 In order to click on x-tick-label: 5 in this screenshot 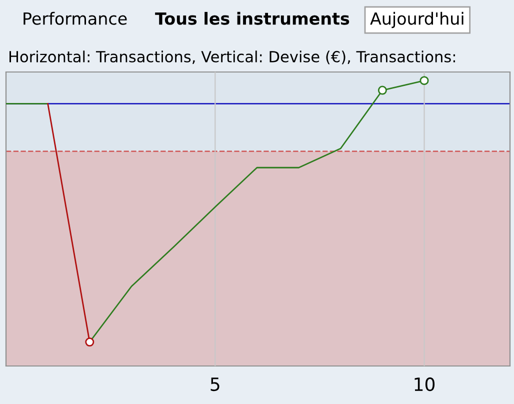, I will do `click(215, 385)`.